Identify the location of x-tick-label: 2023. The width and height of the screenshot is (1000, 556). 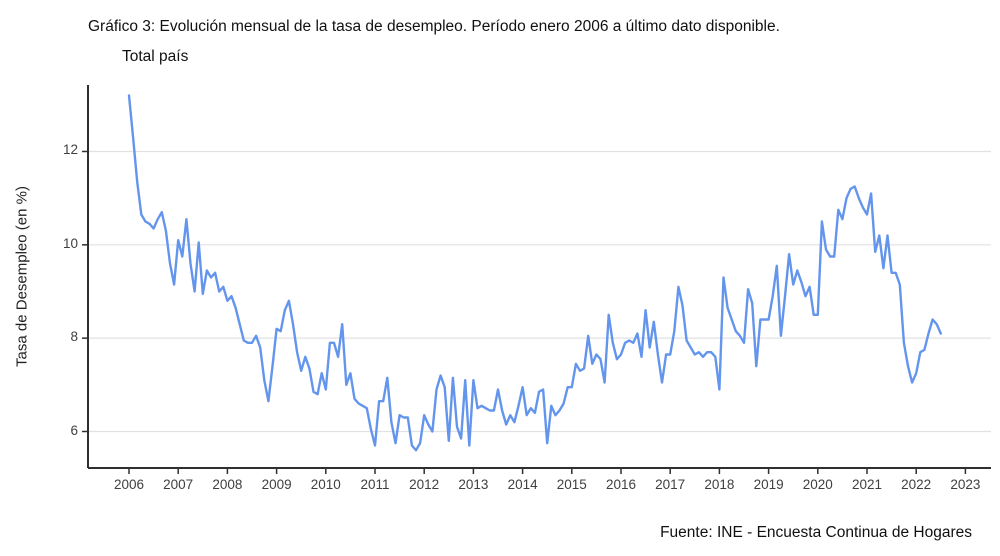
(965, 484).